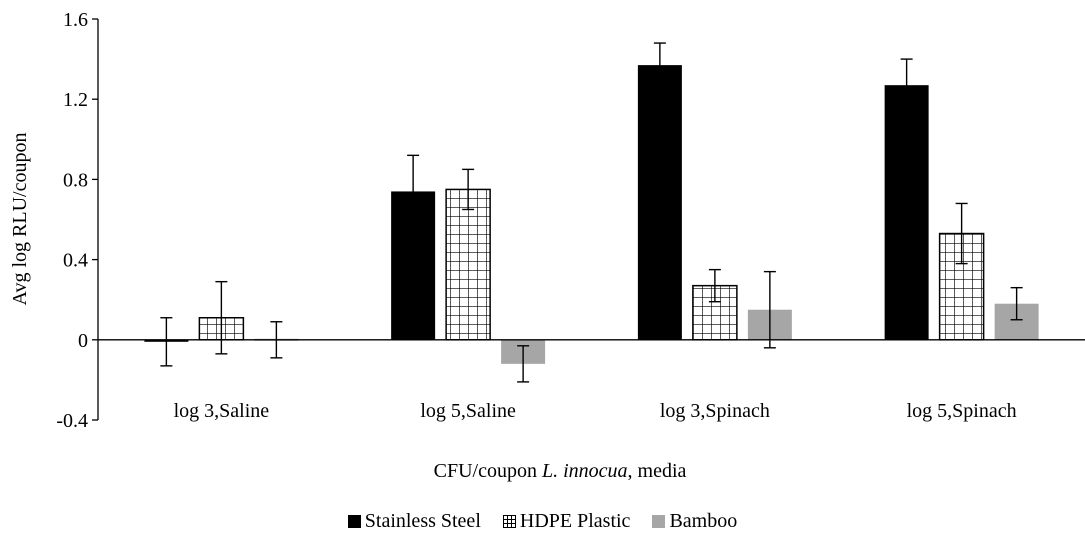  Describe the element at coordinates (77, 220) in the screenshot. I see `y-axis: -0.4 0 0.4 0.8 1.2 1.6` at that location.